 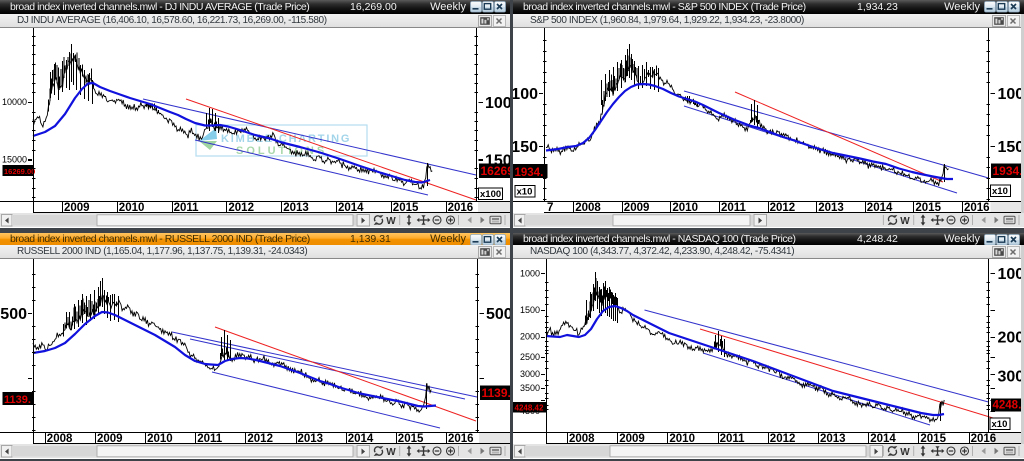 I want to click on svg-text: 2000, so click(x=530, y=337).